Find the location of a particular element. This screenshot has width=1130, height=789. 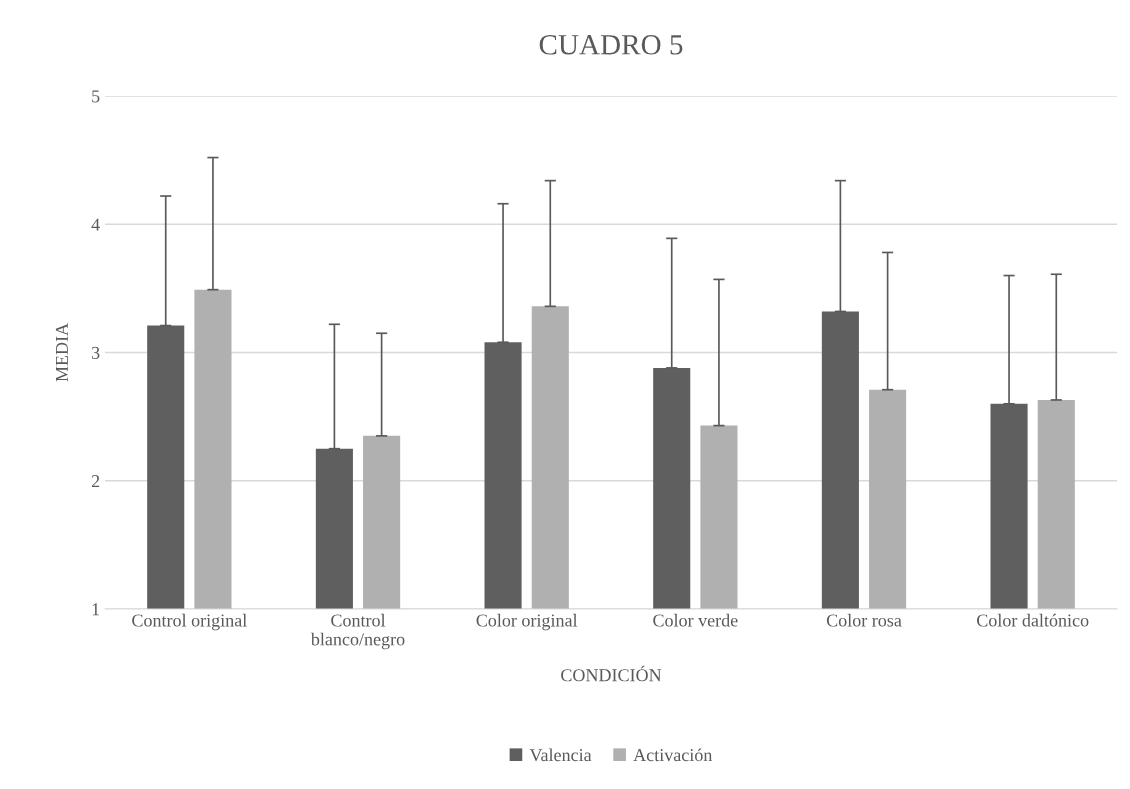

y-tick-label: 3 is located at coordinates (95, 352).